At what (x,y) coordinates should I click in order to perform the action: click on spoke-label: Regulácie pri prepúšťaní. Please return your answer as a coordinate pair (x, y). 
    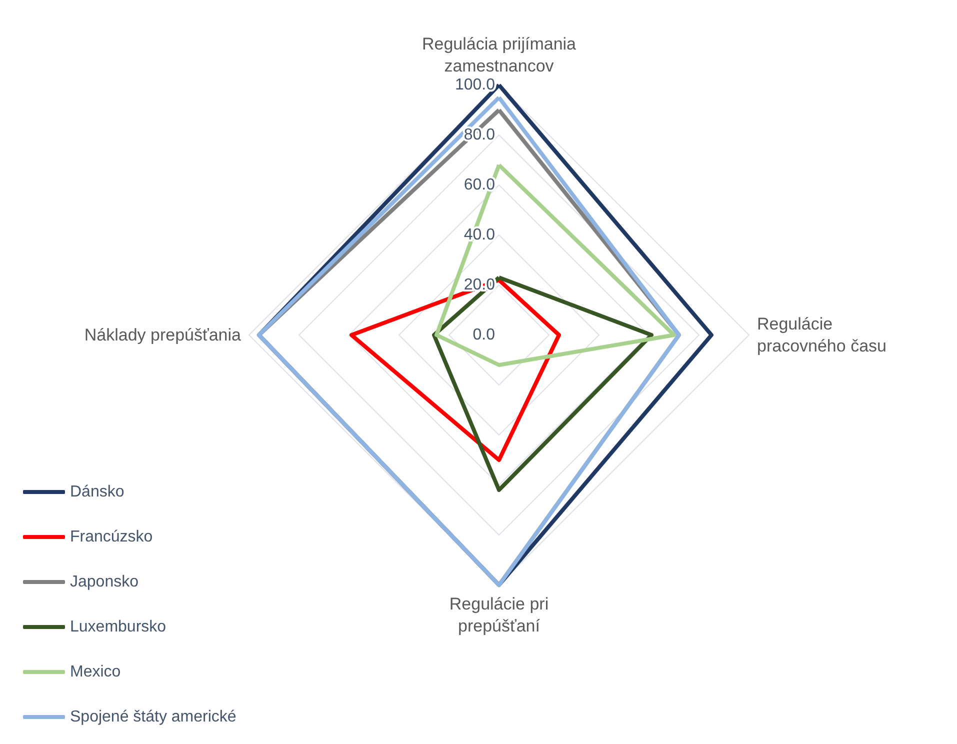
    Looking at the image, I should click on (499, 615).